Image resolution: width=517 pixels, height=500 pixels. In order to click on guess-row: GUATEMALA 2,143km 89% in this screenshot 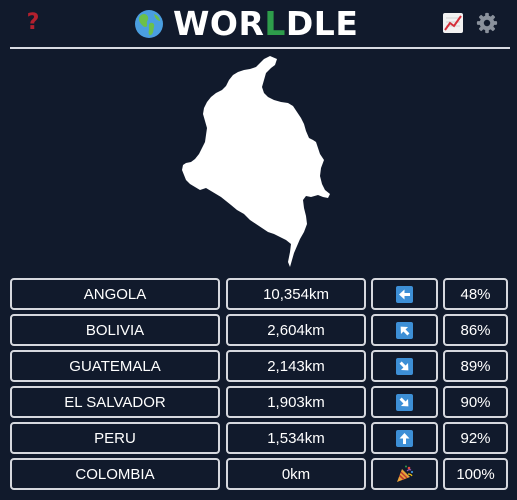, I will do `click(259, 366)`.